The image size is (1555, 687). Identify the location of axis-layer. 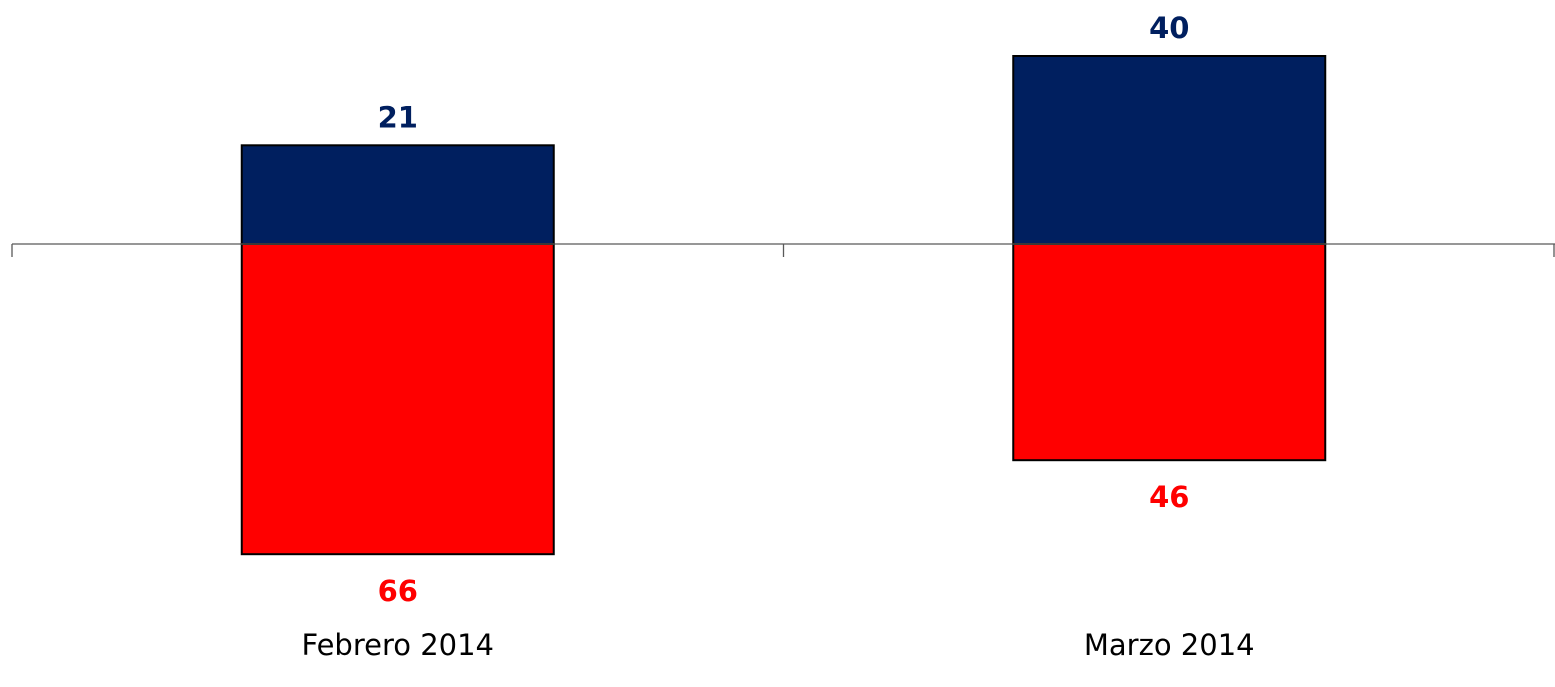
(783, 250).